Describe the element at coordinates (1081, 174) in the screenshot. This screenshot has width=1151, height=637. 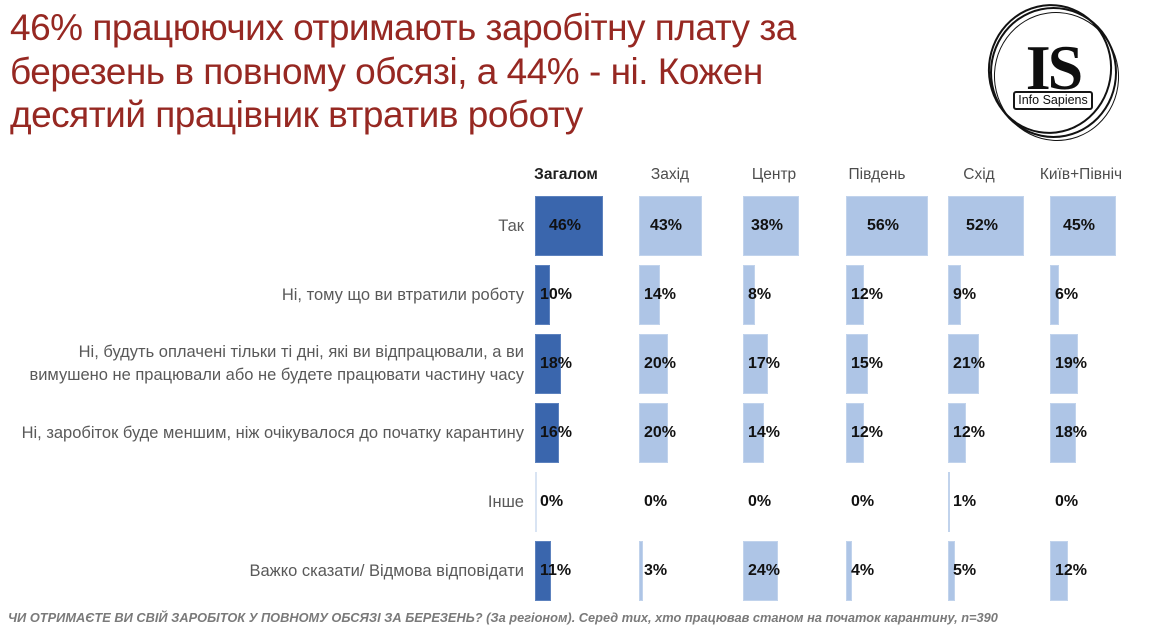
I see `column-header-6: Київ+Північ` at that location.